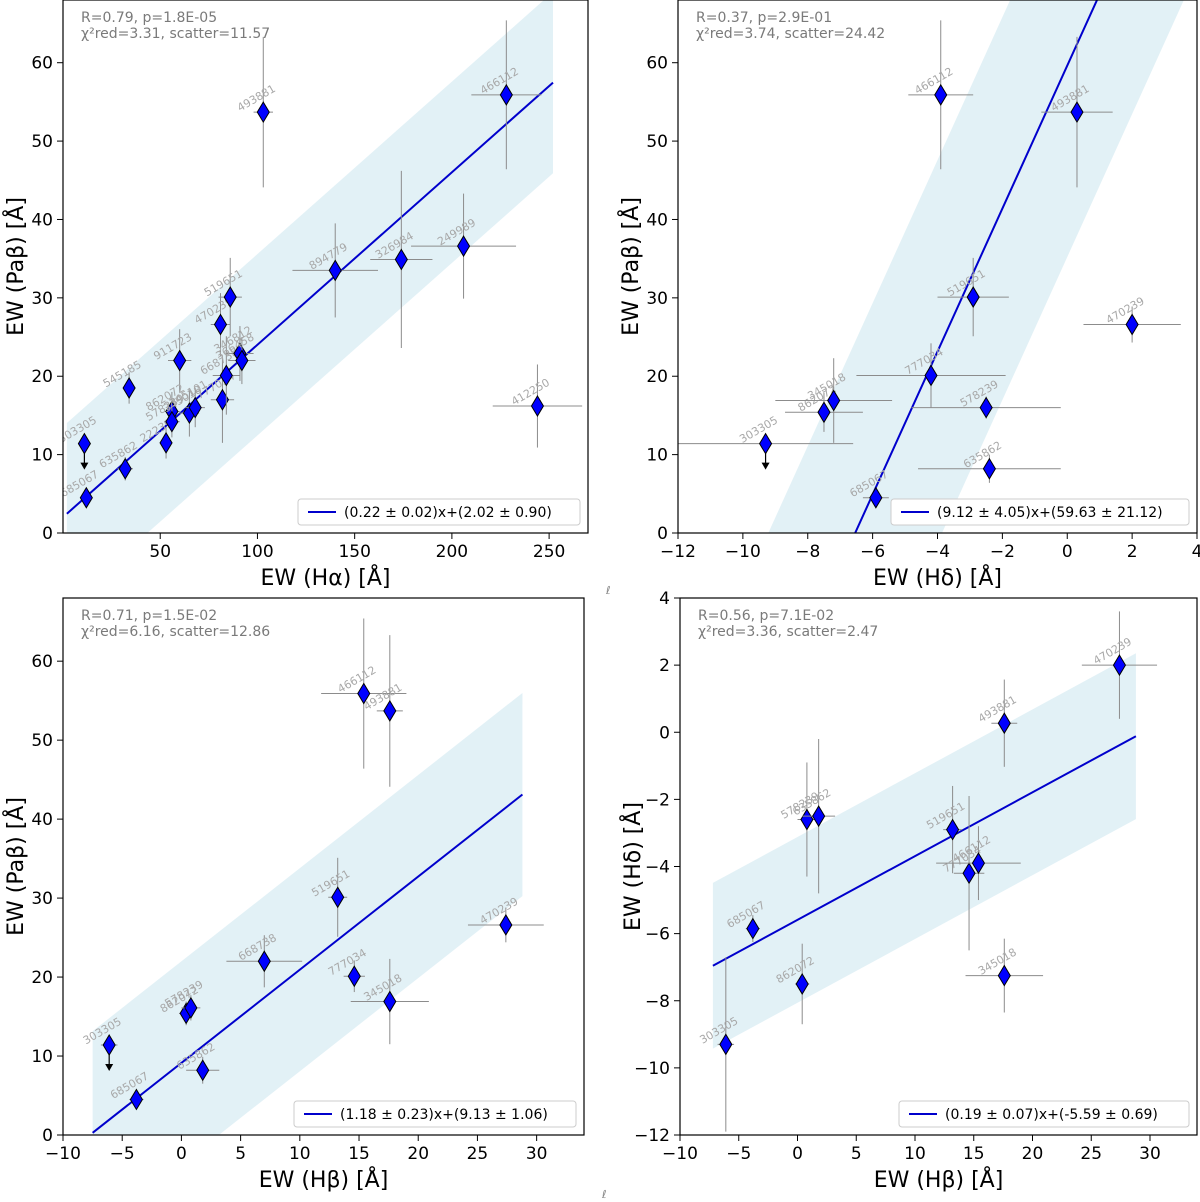  Describe the element at coordinates (652, 1069) in the screenshot. I see `y-tick-label: −10` at that location.